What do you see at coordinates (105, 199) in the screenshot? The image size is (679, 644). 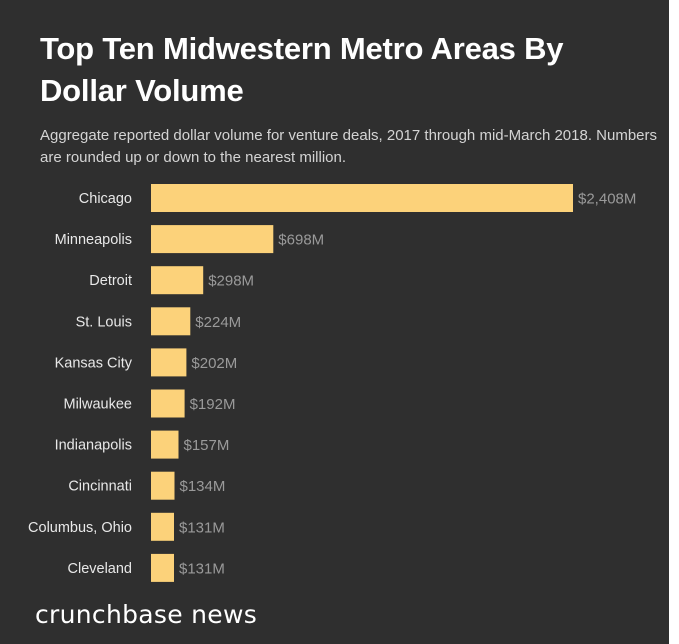 I see `category-label: Chicago` at bounding box center [105, 199].